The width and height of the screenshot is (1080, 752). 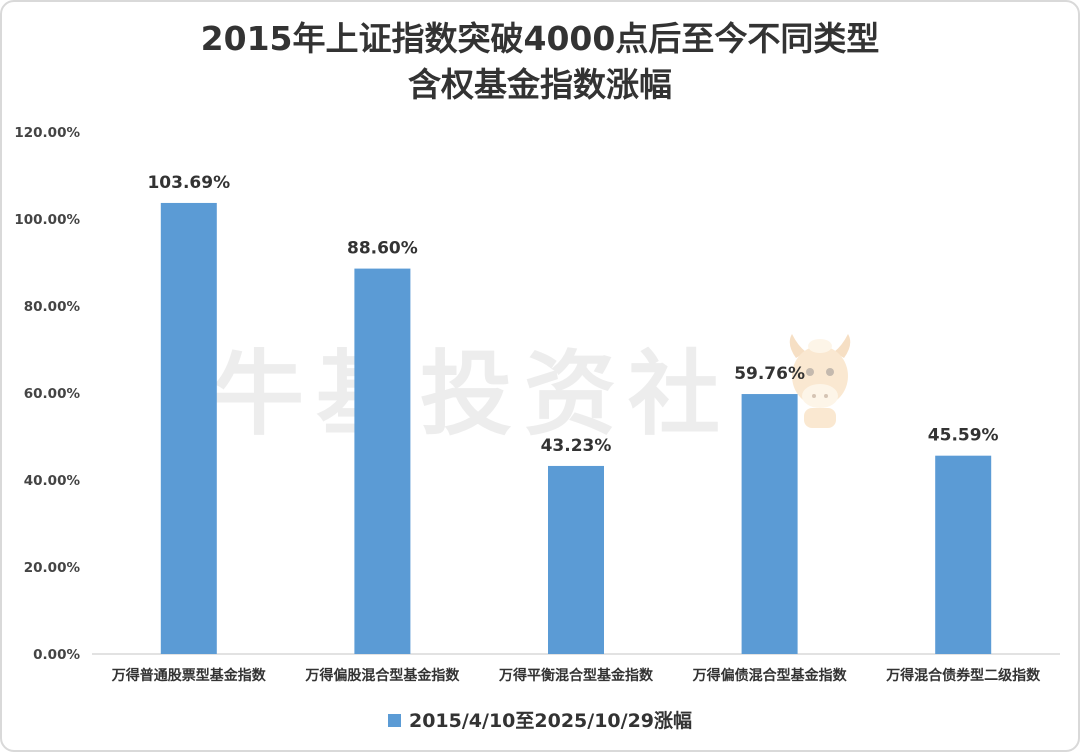 I want to click on bar-data-label: 103.69%, so click(x=188, y=183).